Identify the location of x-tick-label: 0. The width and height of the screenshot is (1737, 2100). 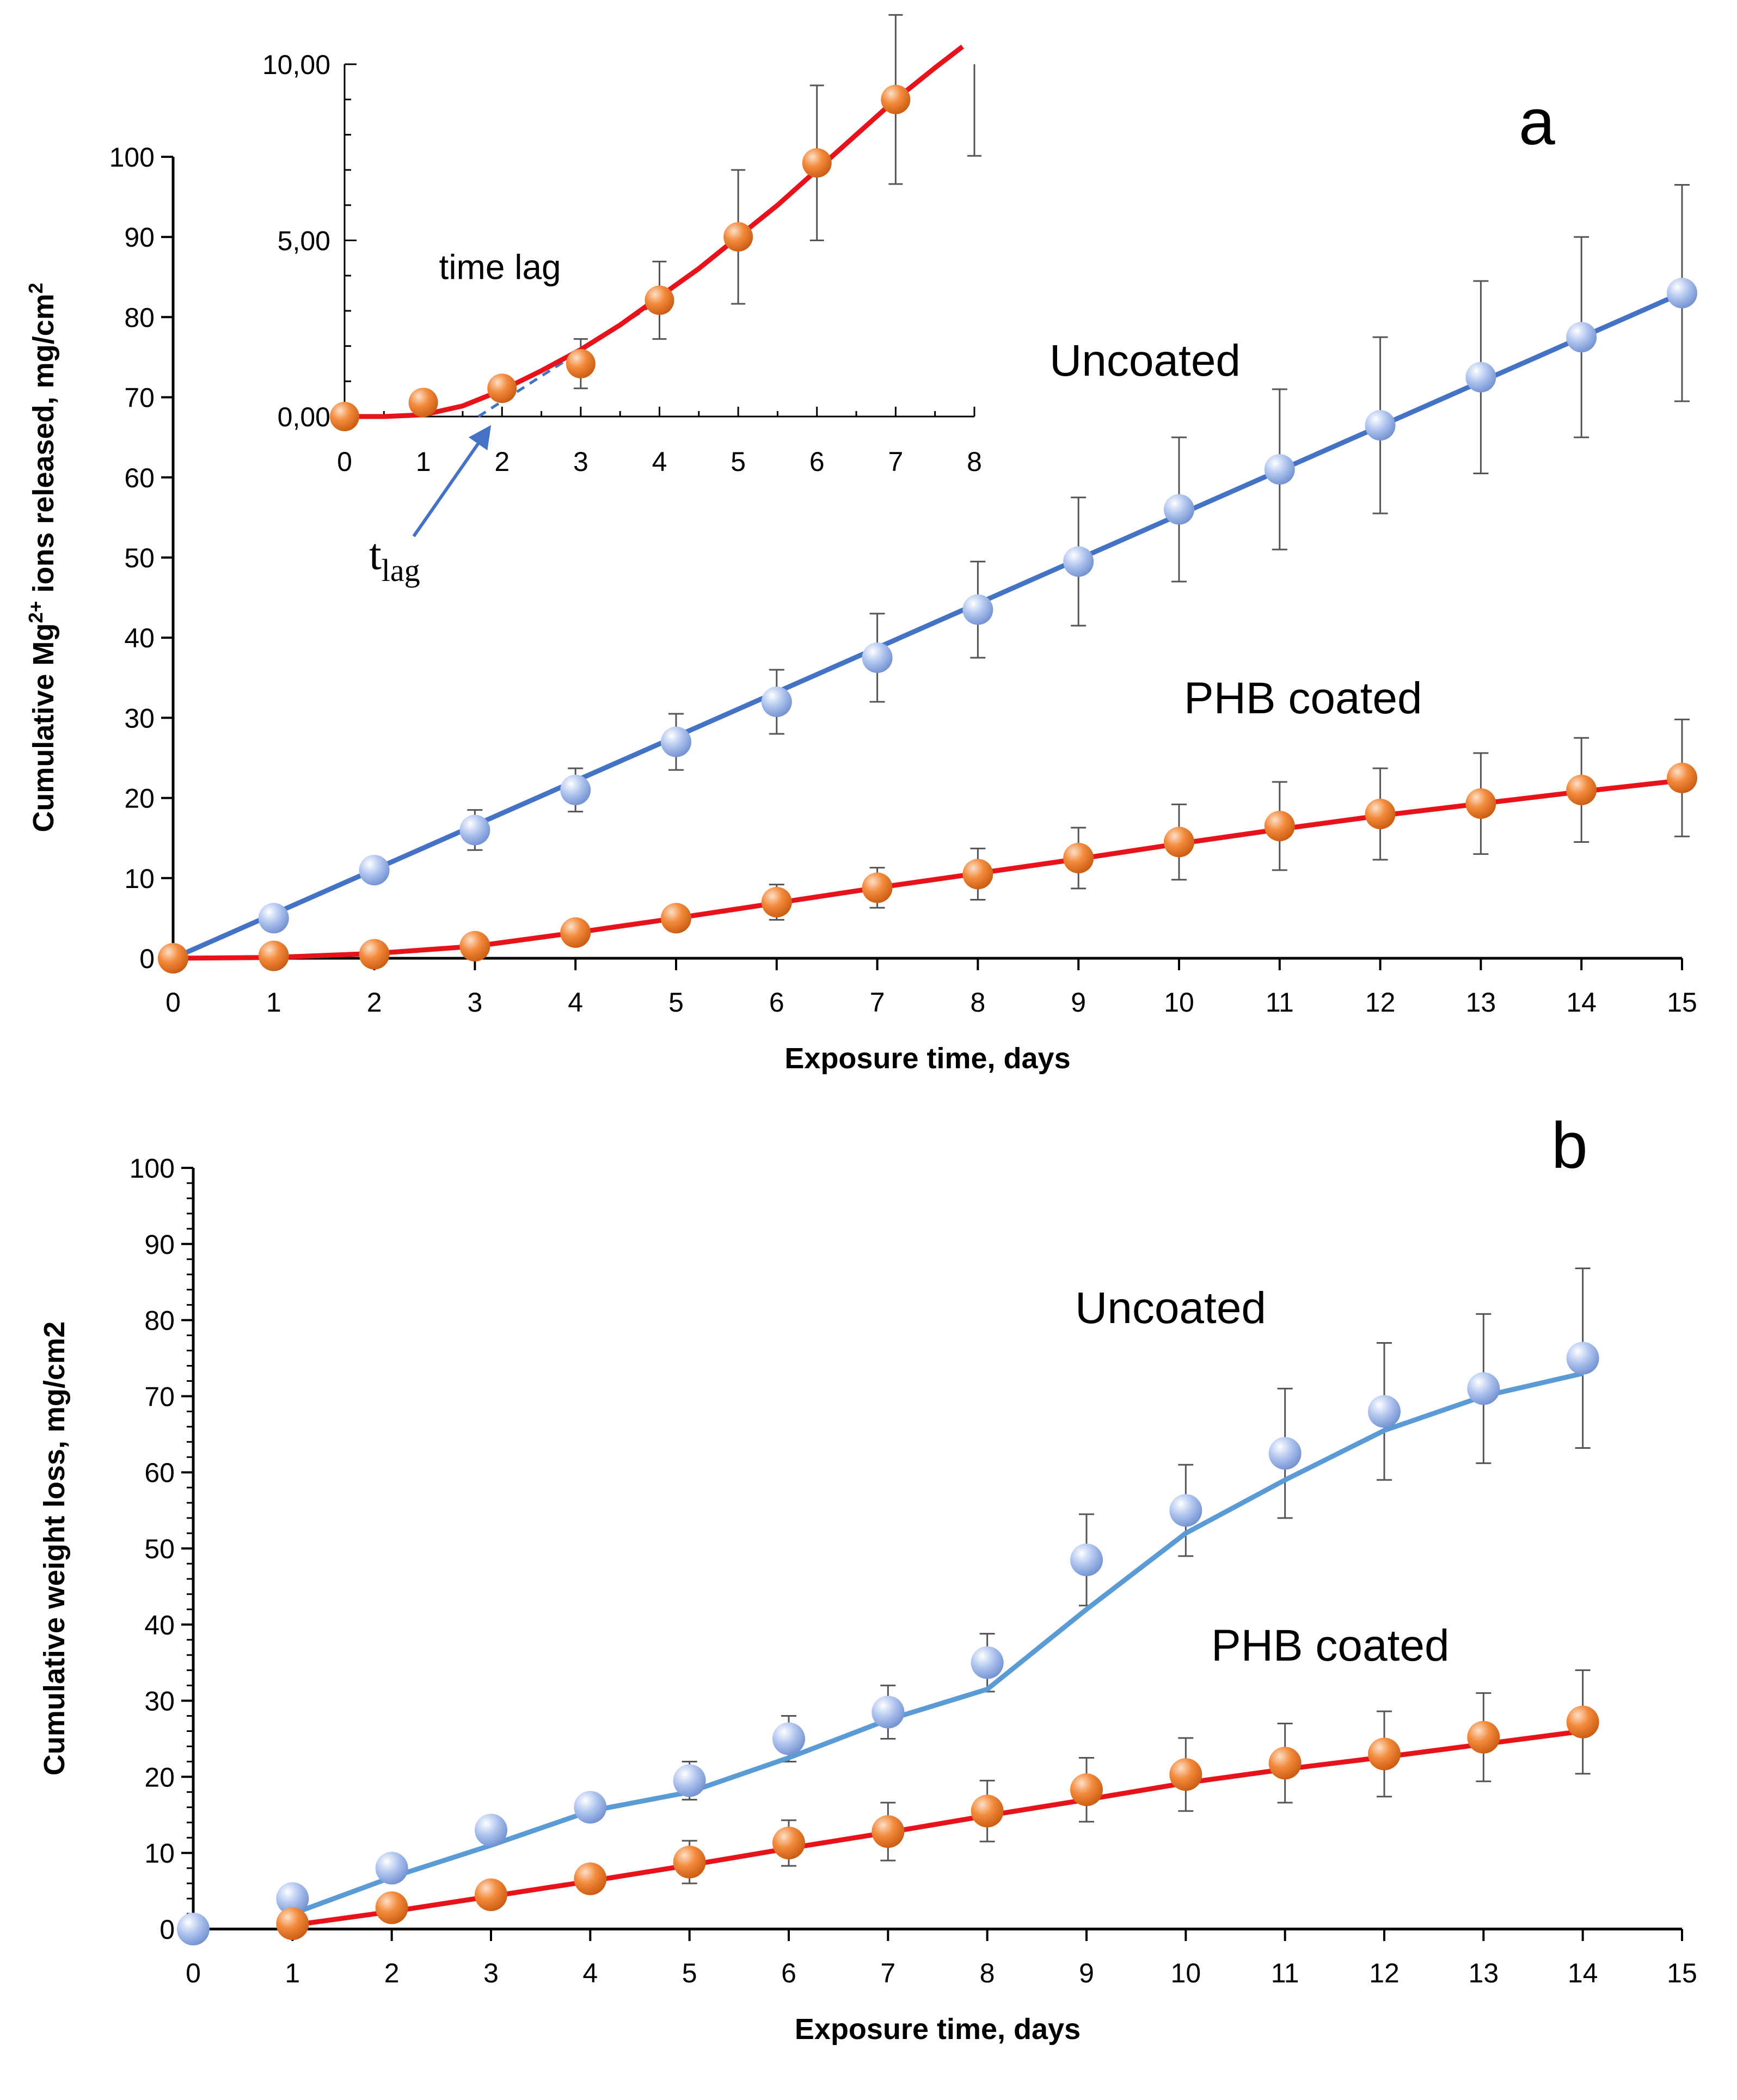
(173, 1002).